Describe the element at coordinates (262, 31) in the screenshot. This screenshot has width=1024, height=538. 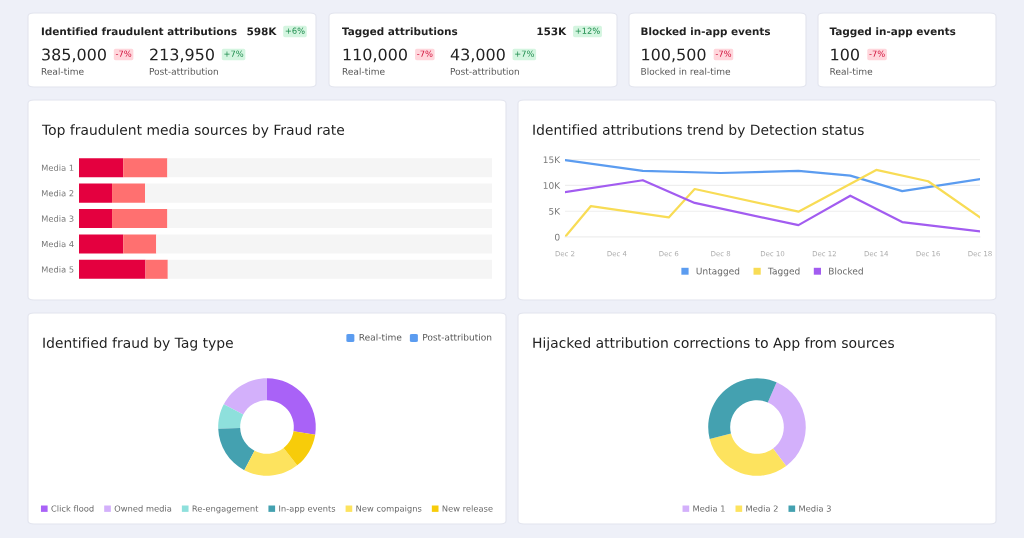
I see `text: 598K` at that location.